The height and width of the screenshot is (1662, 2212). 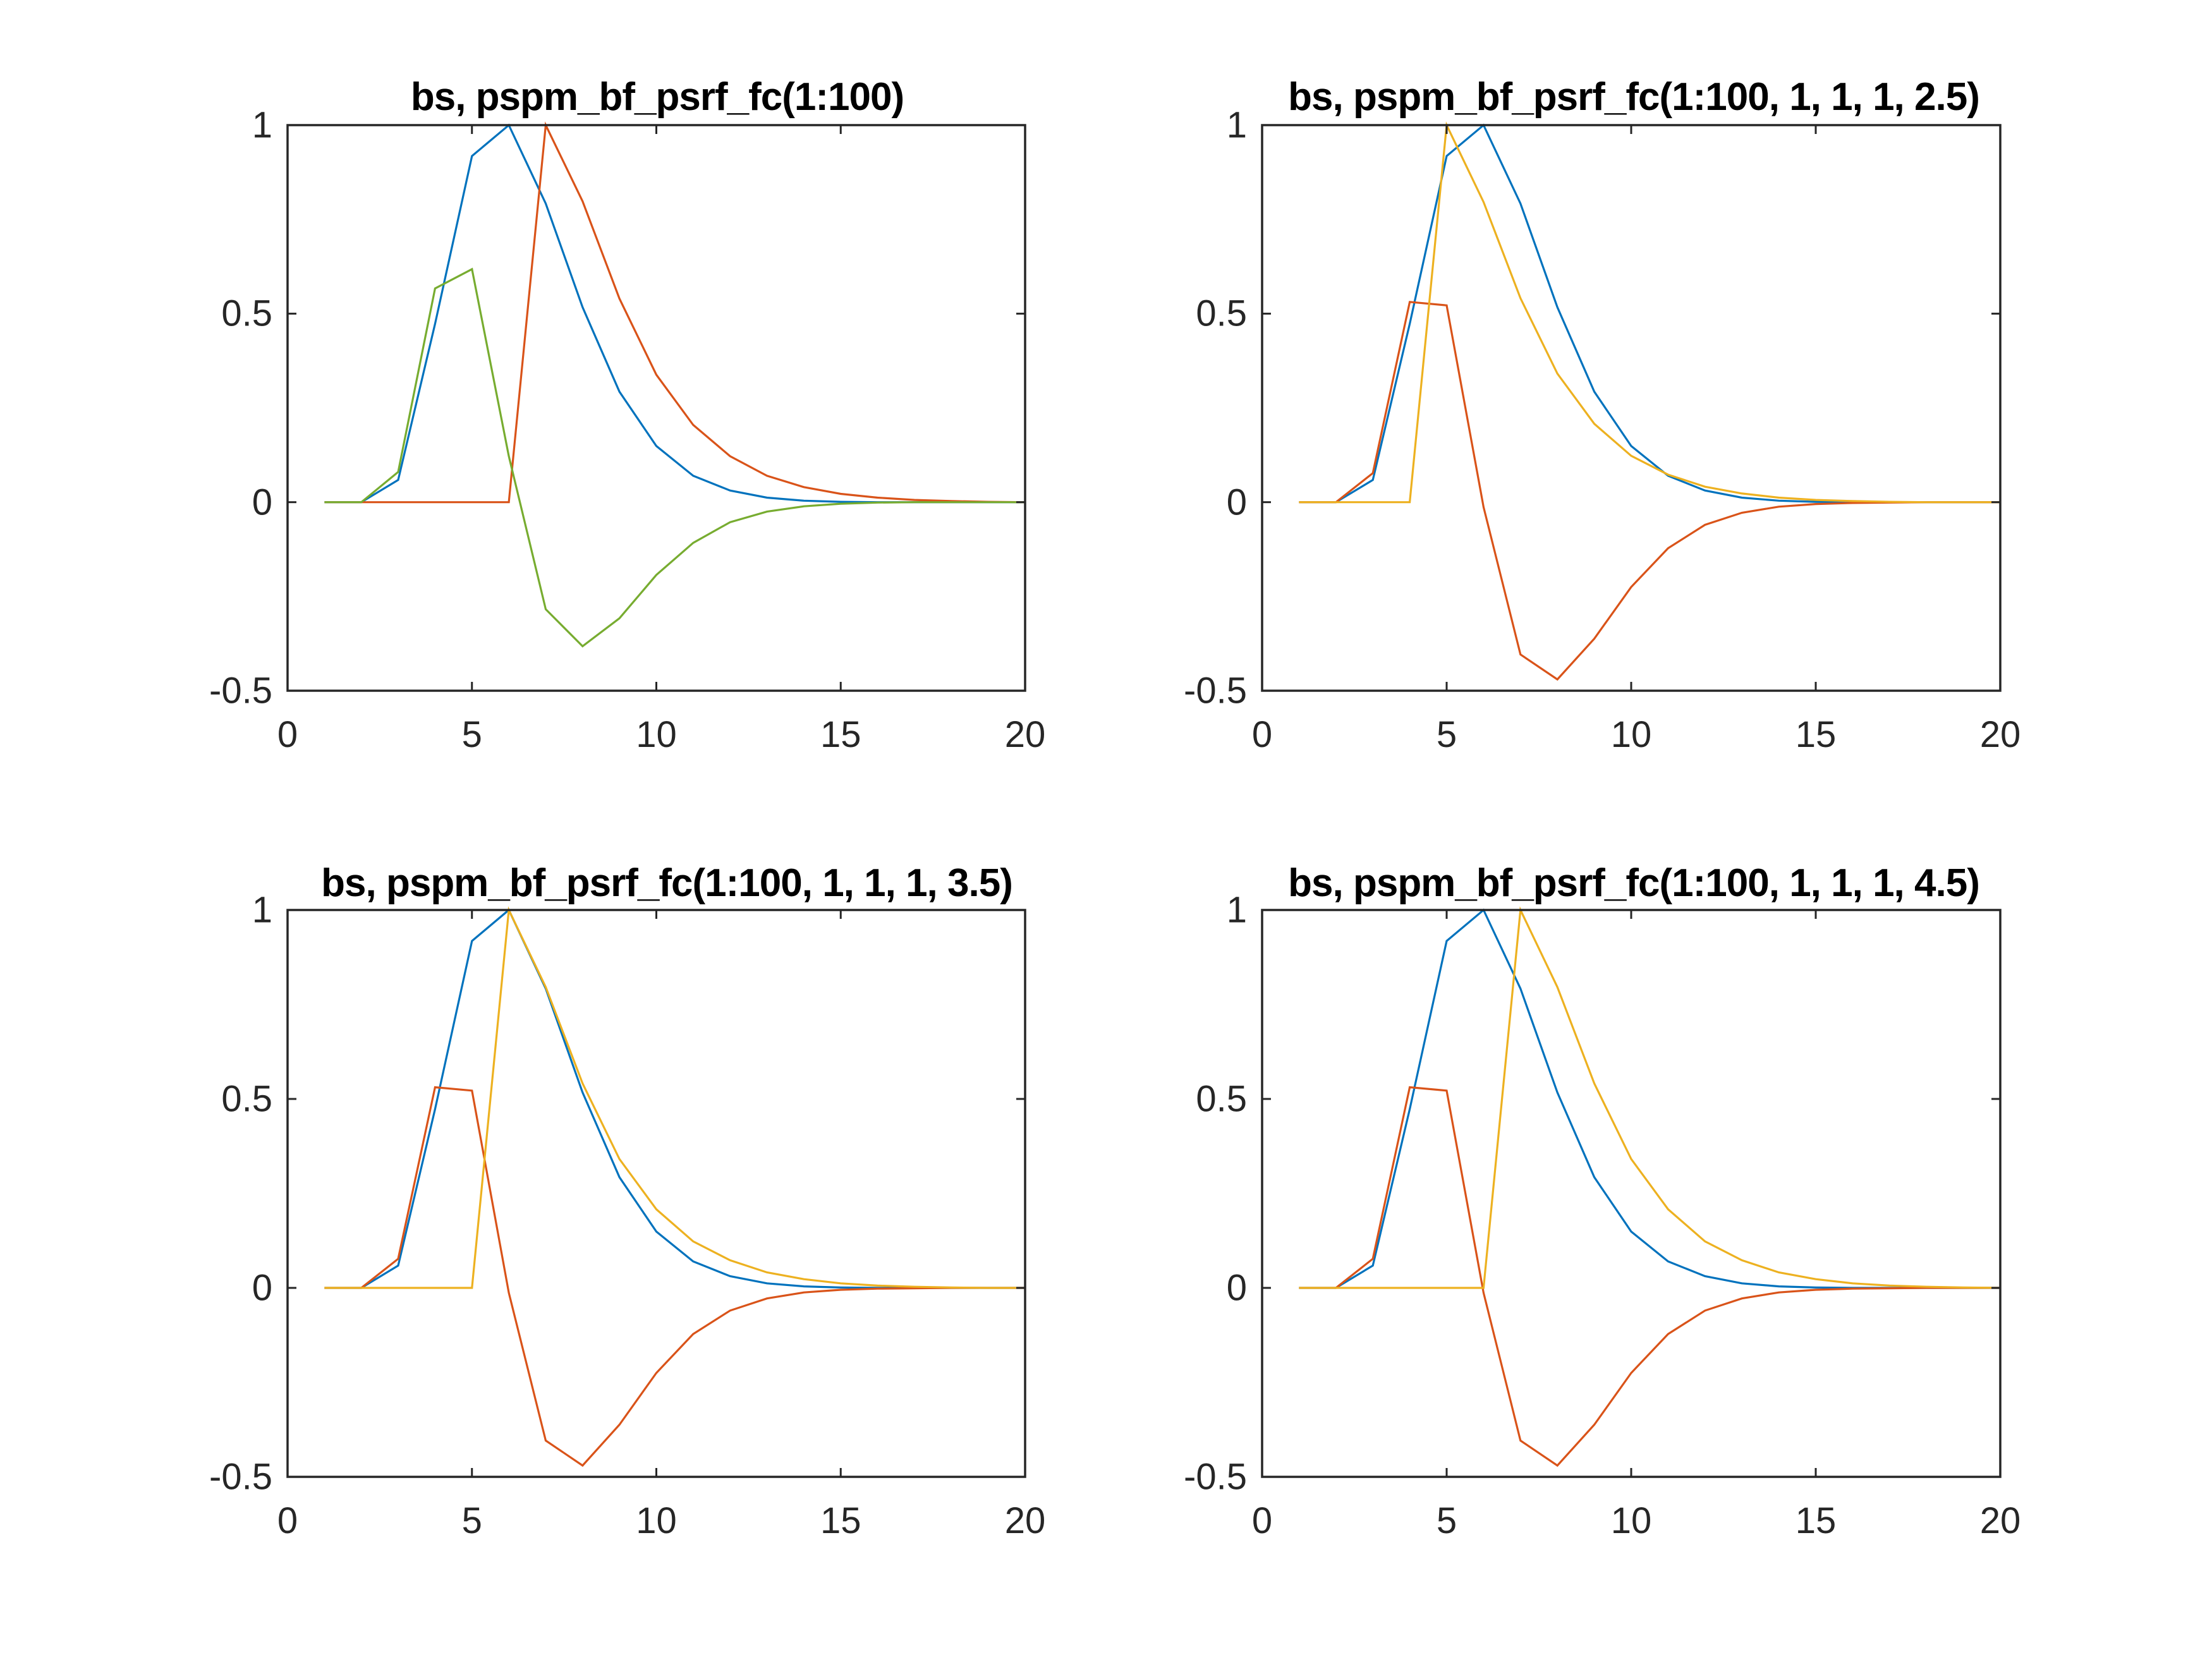 What do you see at coordinates (1634, 97) in the screenshot?
I see `subplot-2-title: bs, pspm_bf_psrf_fc(1:100, 1, 1, 1, 2.5)` at bounding box center [1634, 97].